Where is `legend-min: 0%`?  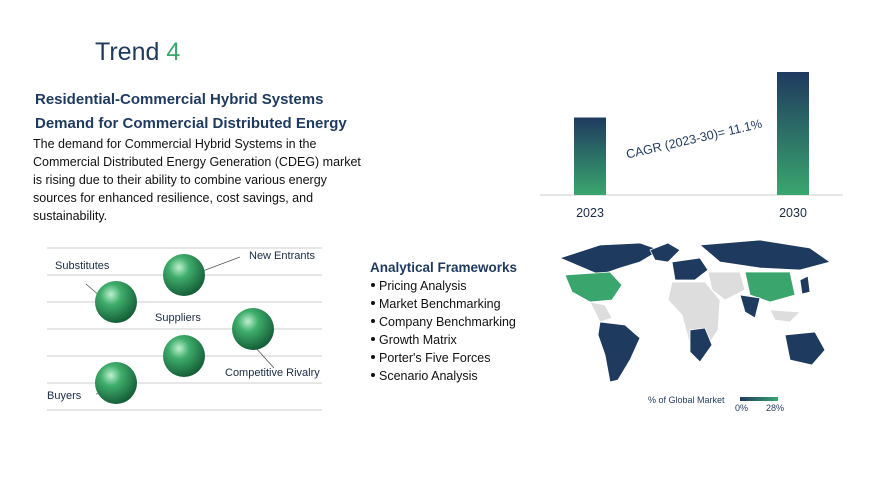 legend-min: 0% is located at coordinates (741, 408).